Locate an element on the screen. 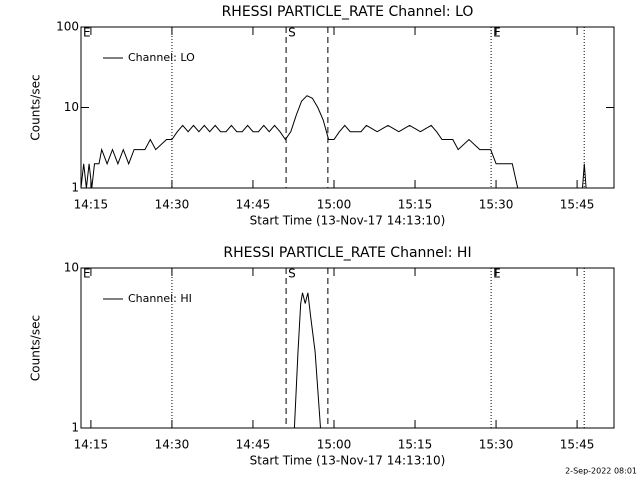  legend-label: Channel: HI is located at coordinates (160, 298).